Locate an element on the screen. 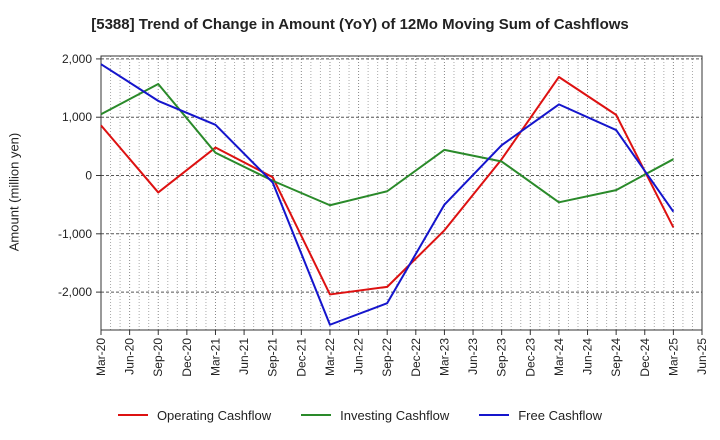  legend-item: Free Cashflow is located at coordinates (540, 415).